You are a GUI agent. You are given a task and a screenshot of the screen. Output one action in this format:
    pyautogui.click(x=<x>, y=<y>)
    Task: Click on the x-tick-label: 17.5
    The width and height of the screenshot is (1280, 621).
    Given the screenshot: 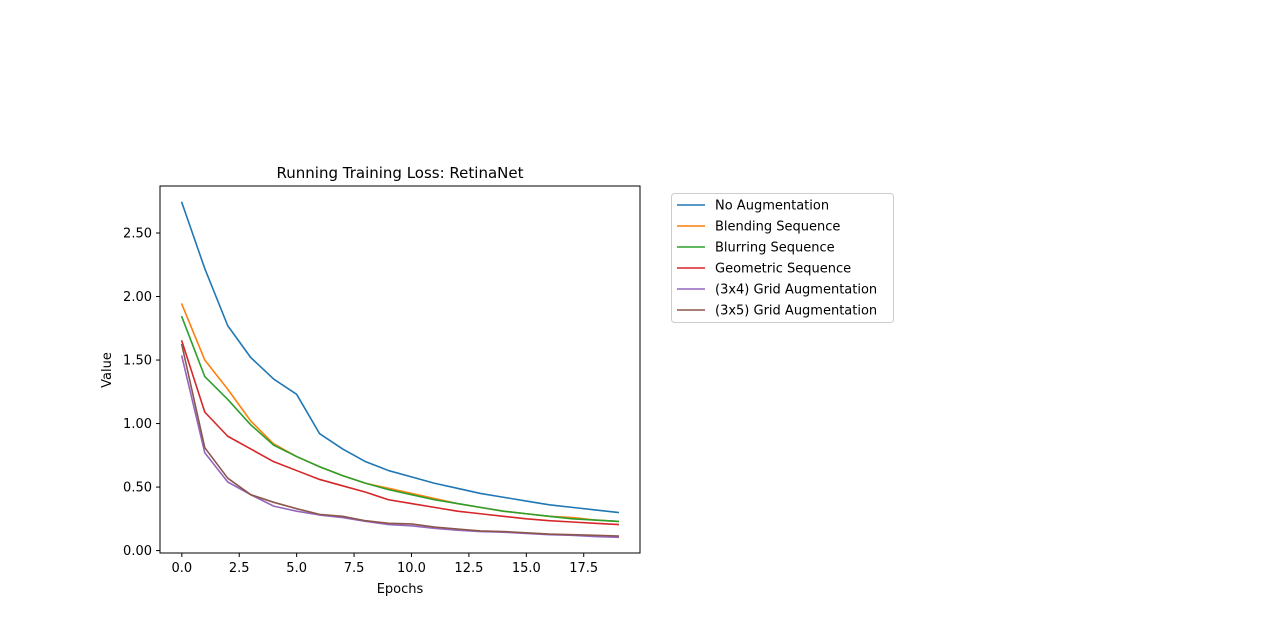 What is the action you would take?
    pyautogui.click(x=583, y=568)
    